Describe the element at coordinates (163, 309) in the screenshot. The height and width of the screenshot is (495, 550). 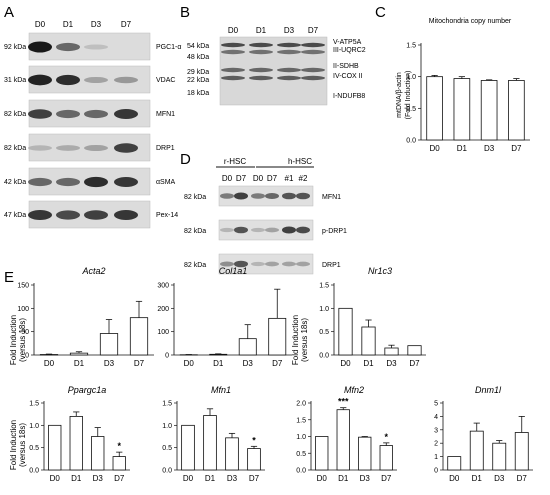
I see `y-tick-label: 200` at that location.